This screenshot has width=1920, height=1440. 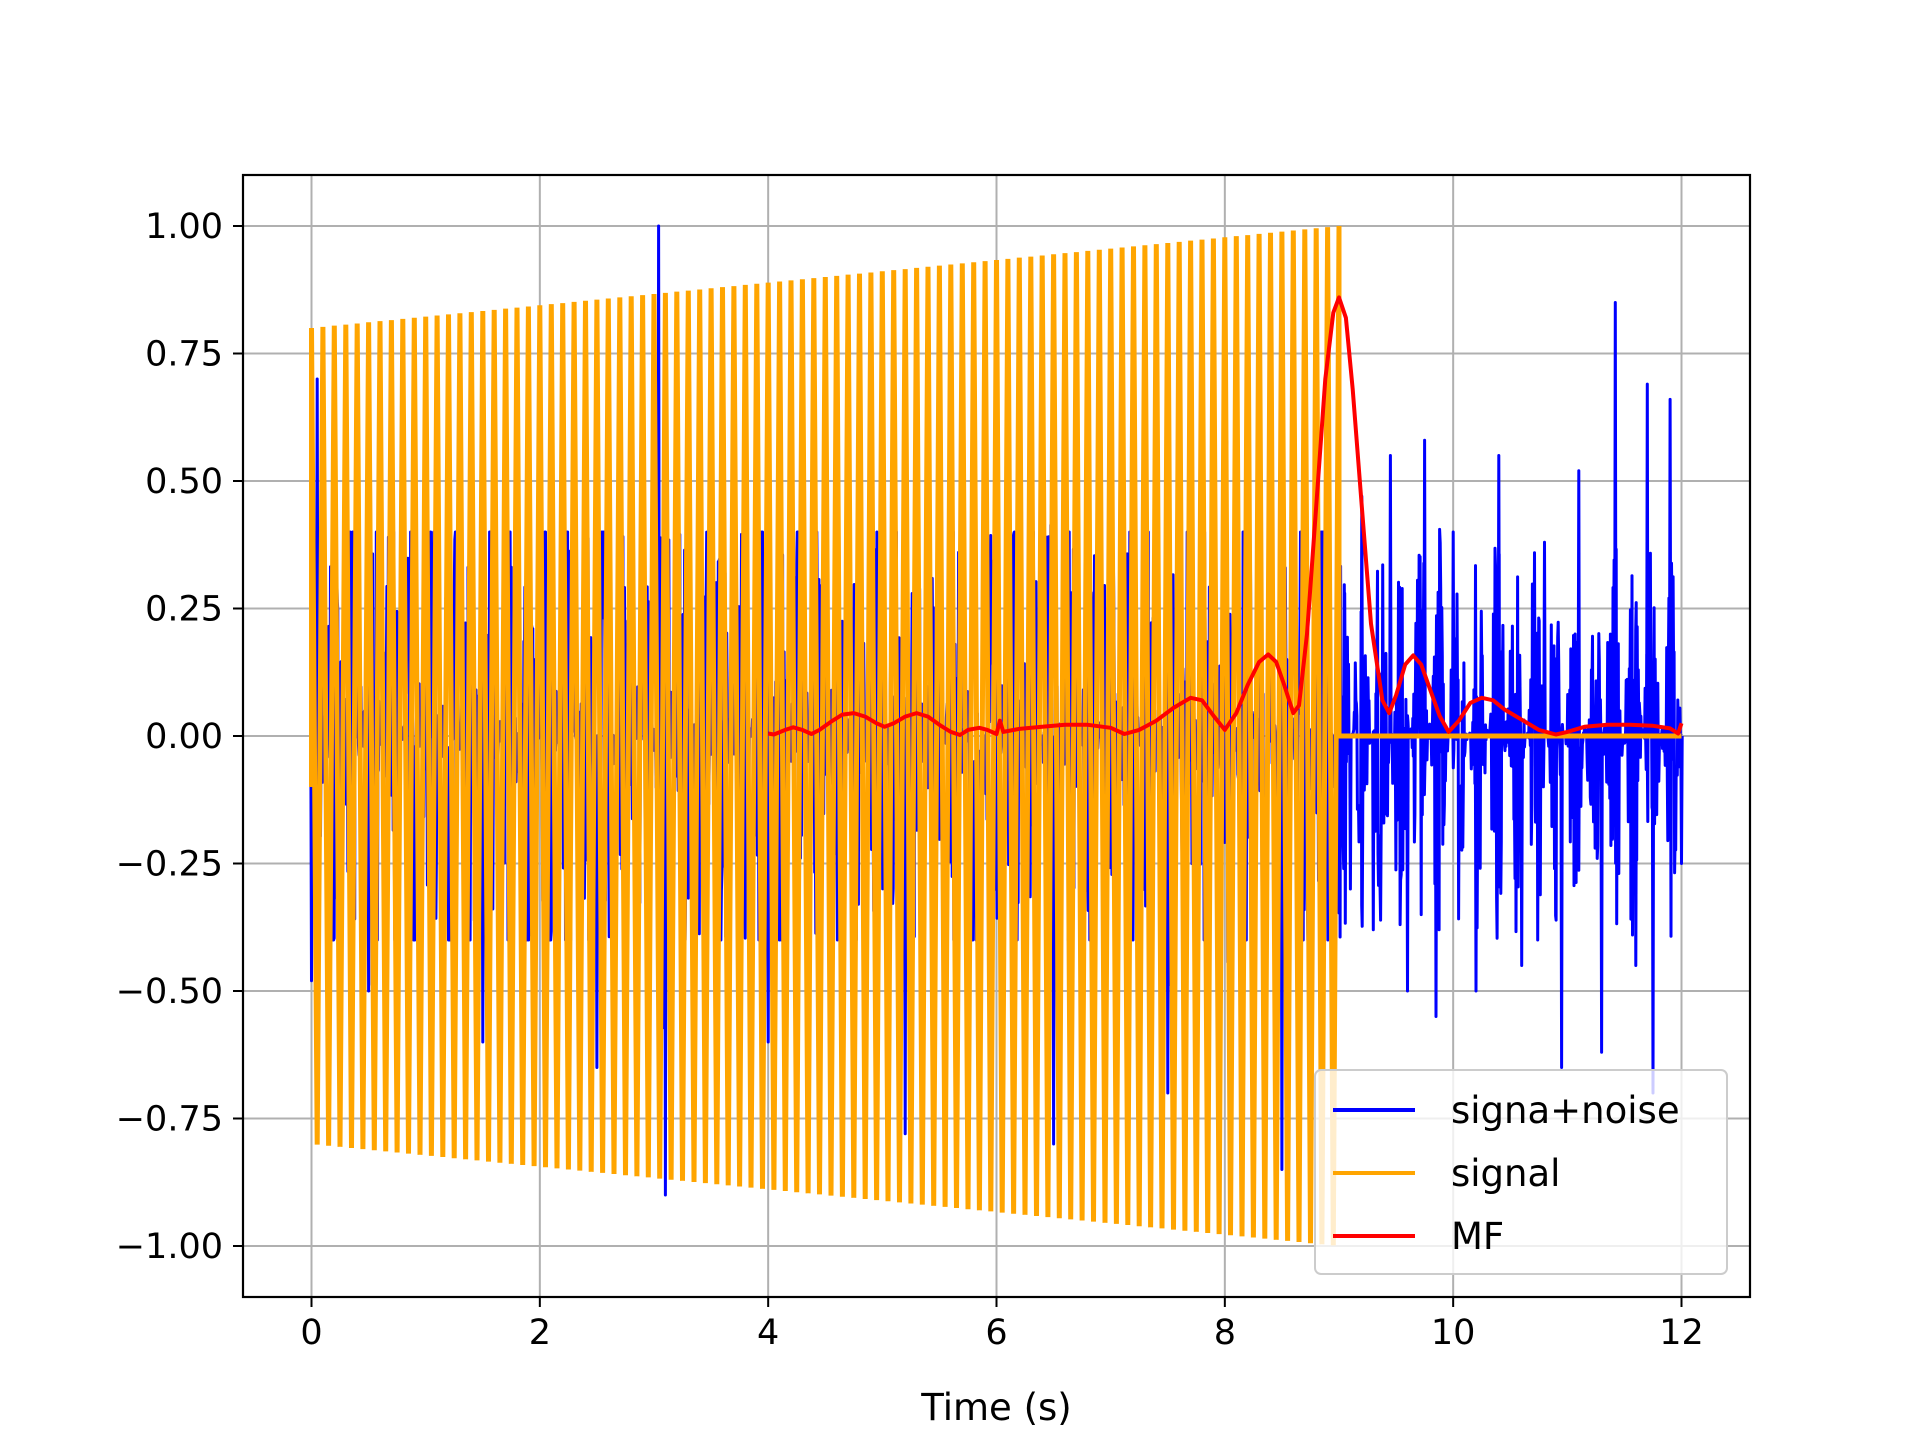 What do you see at coordinates (768, 1333) in the screenshot?
I see `x-tick-label: 4` at bounding box center [768, 1333].